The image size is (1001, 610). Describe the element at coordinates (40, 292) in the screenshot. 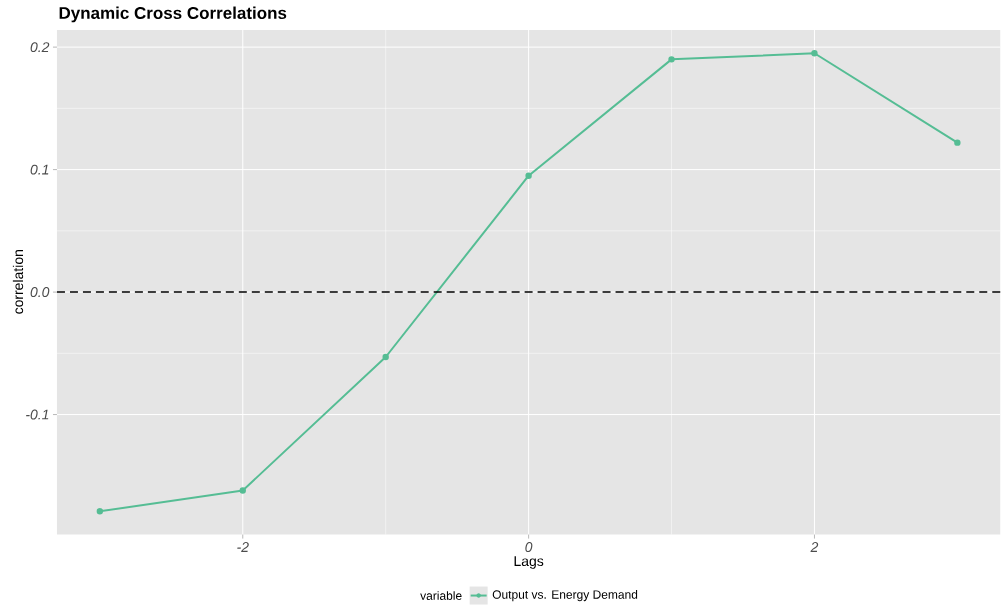

I see `y-tick-label: 0.0` at that location.